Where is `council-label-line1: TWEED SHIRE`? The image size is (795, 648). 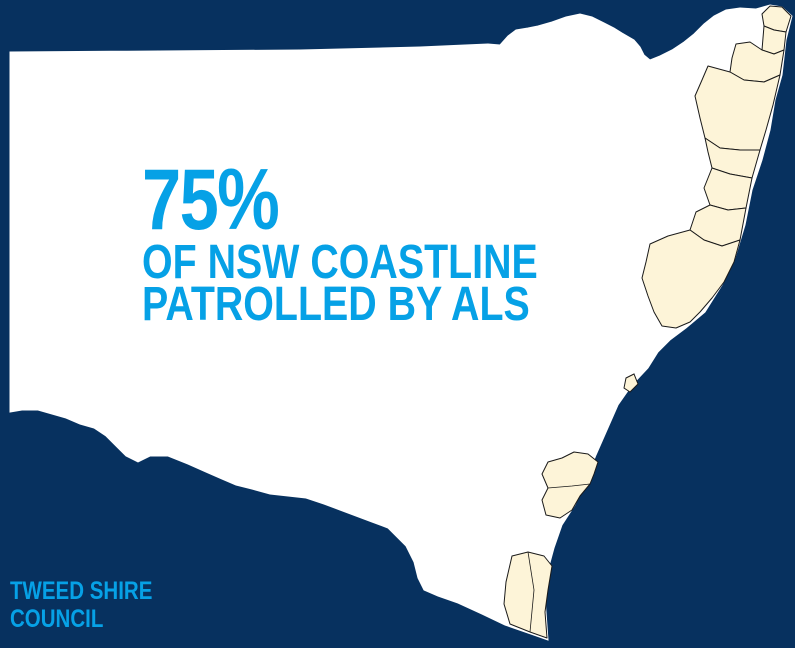
council-label-line1: TWEED SHIRE is located at coordinates (81, 591).